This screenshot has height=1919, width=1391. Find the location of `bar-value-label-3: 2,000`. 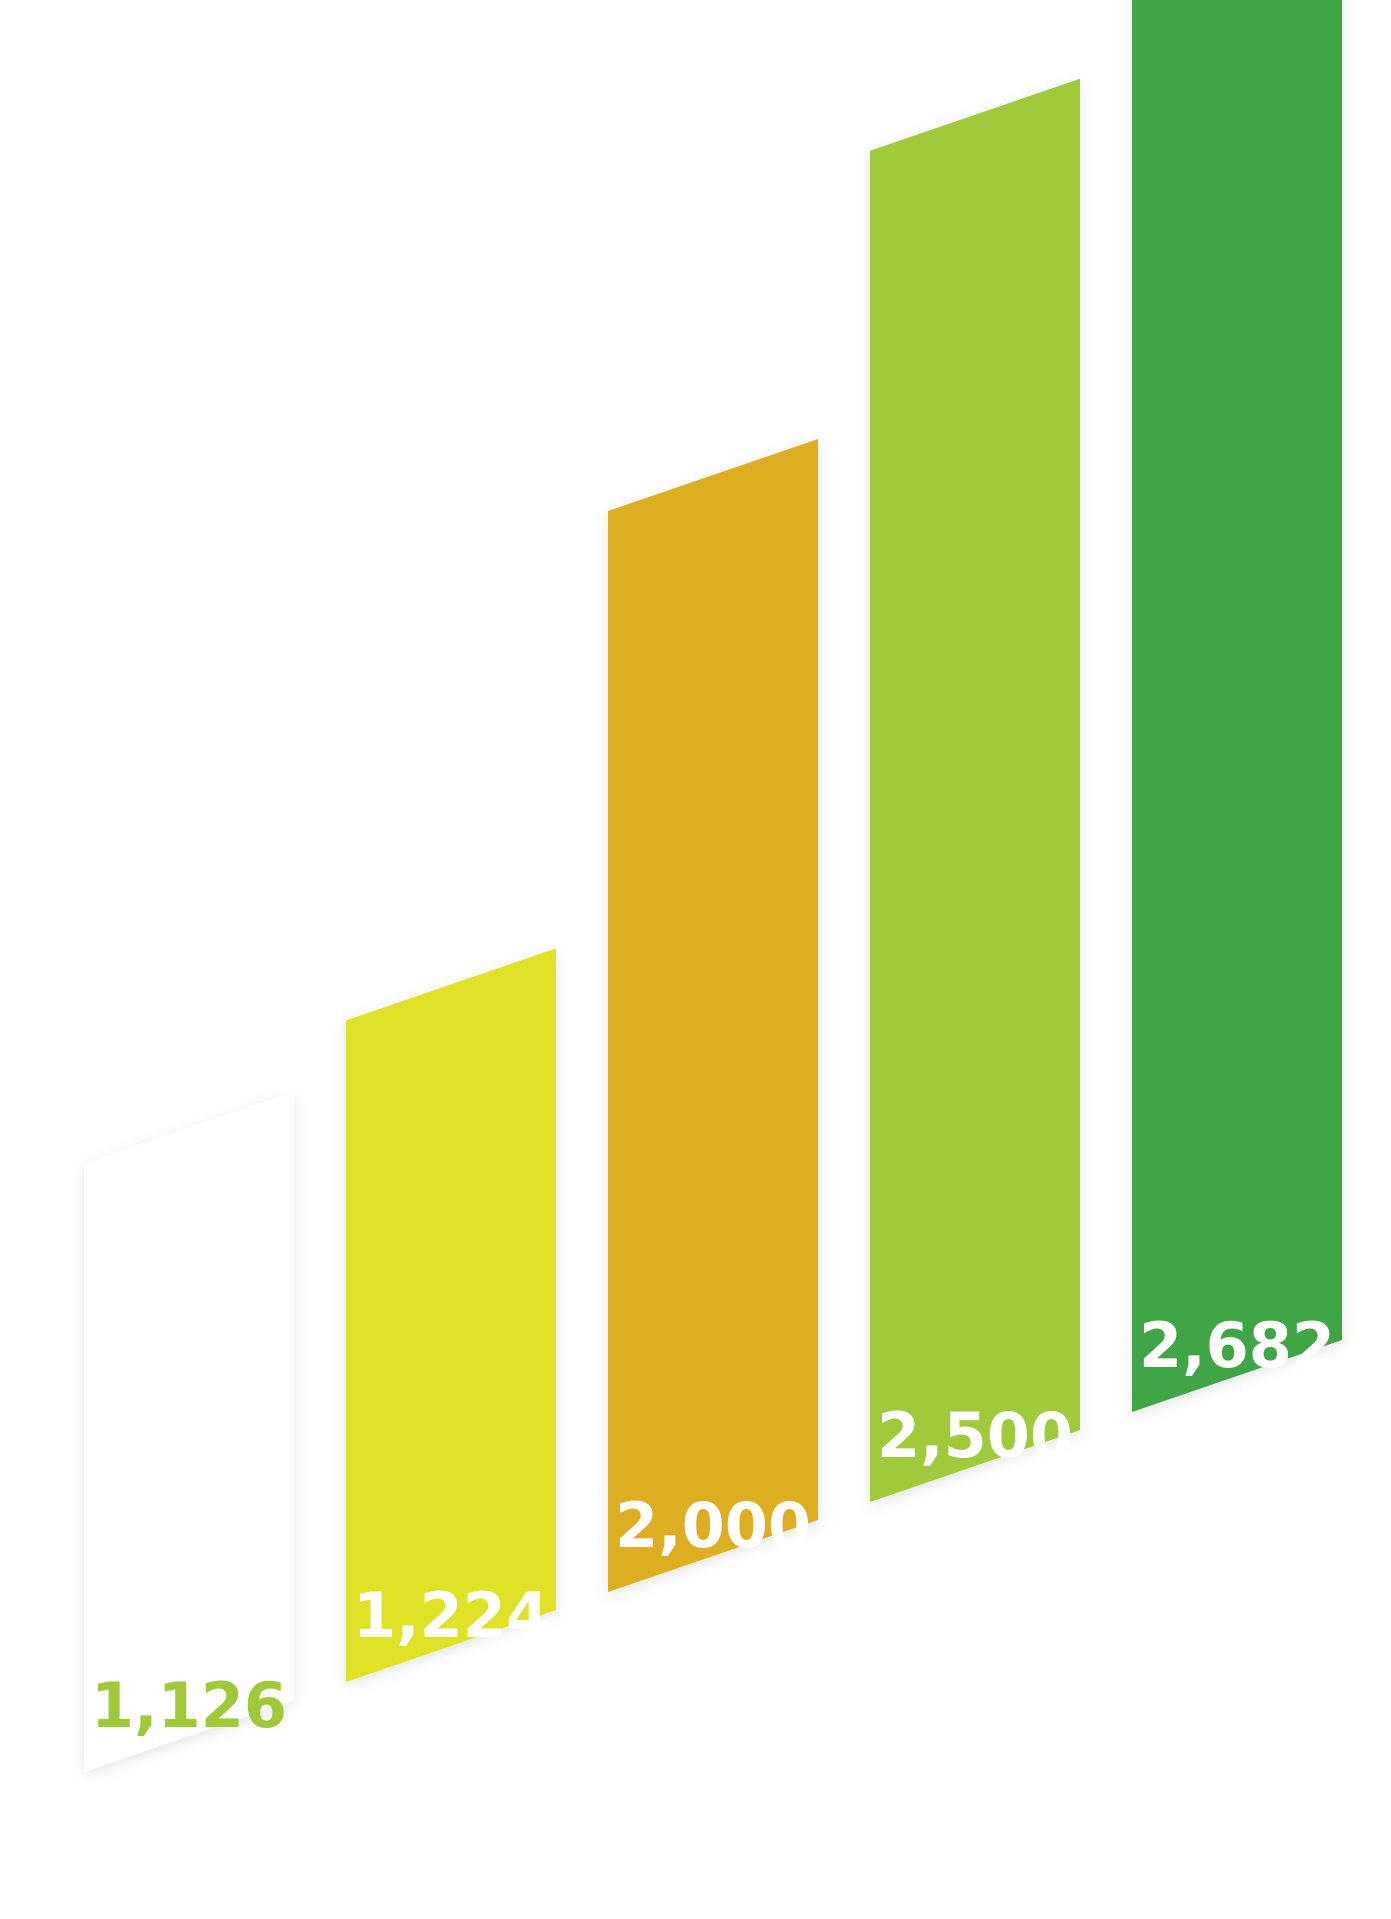

bar-value-label-3: 2,000 is located at coordinates (713, 1525).